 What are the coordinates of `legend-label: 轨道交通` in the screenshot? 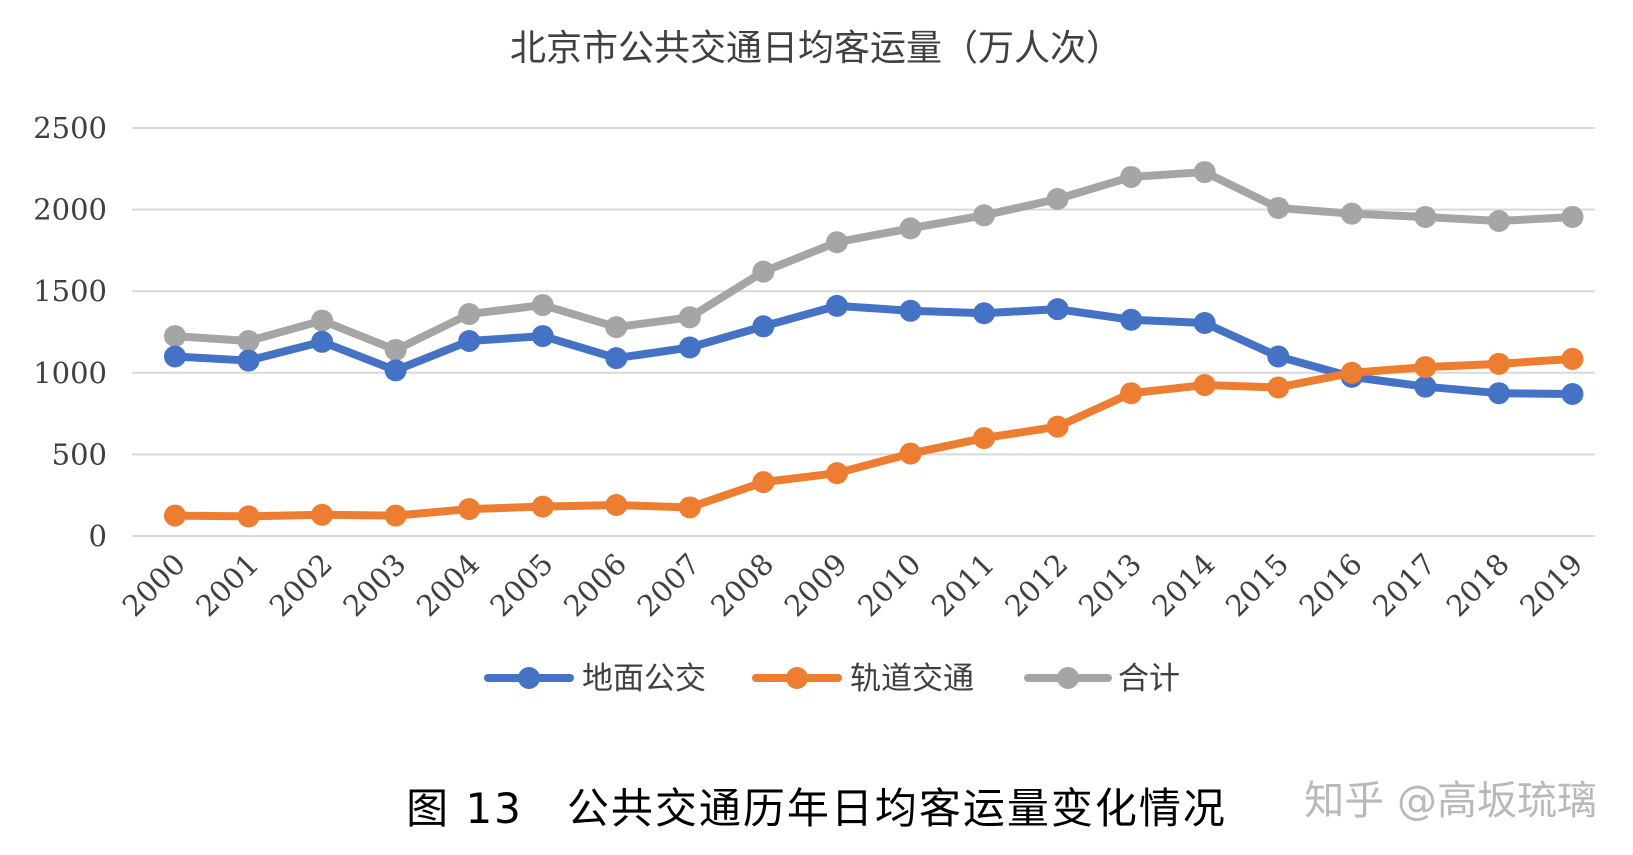 It's located at (912, 679).